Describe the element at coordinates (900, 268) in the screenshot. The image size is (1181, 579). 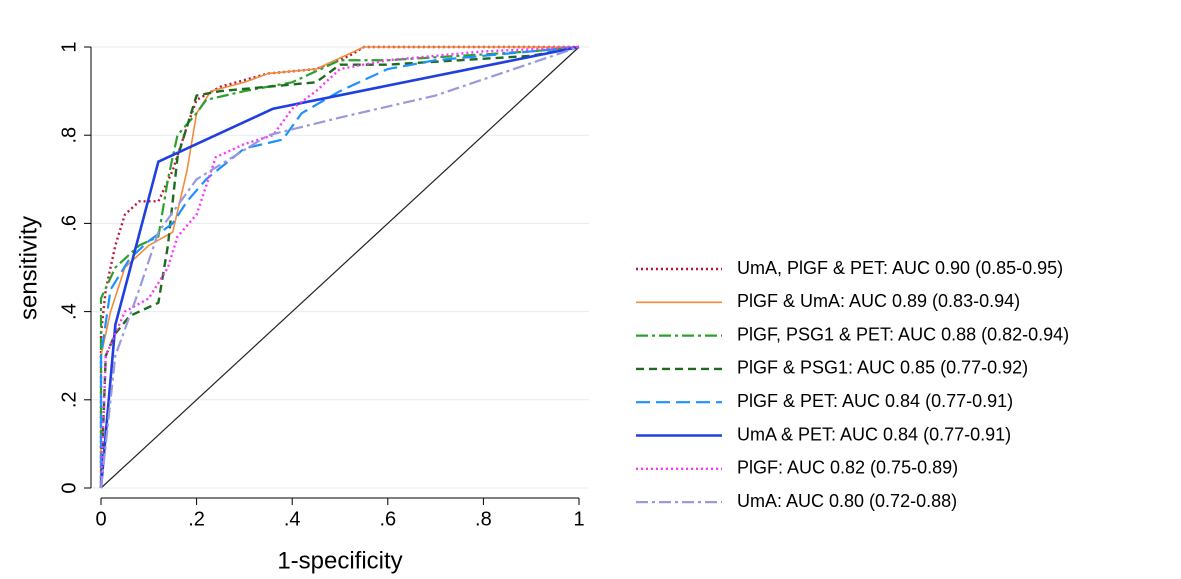
I see `legend-label: UmA, PlGF & PET: AUC 0.90 (0.85-0.95)` at that location.